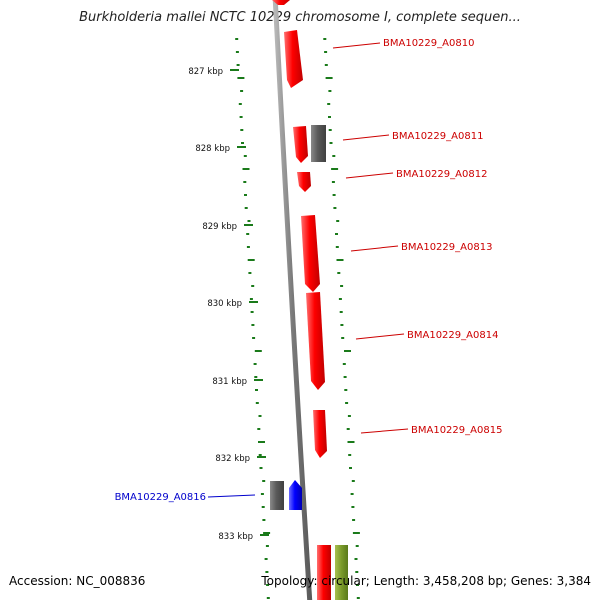 Image resolution: width=600 pixels, height=600 pixels. I want to click on ruler-tick-label: 830 kbp, so click(224, 304).